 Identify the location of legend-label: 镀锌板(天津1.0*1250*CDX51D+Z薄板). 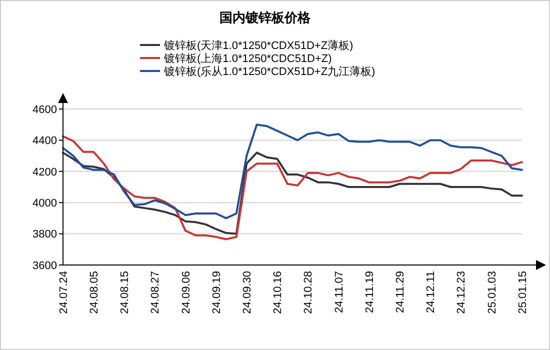
(258, 45).